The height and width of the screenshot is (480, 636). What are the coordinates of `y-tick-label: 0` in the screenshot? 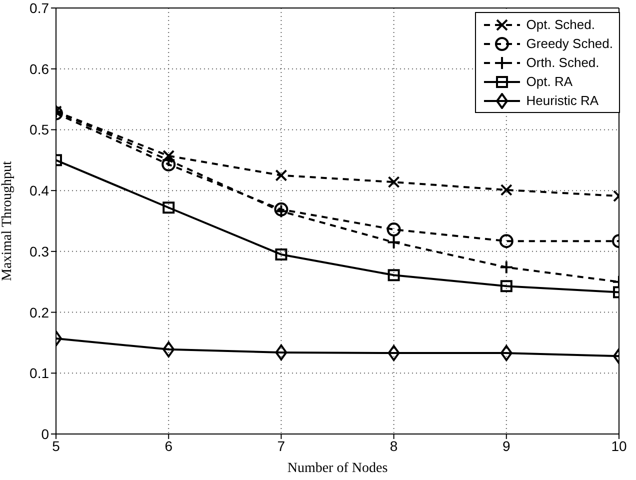 It's located at (45, 434).